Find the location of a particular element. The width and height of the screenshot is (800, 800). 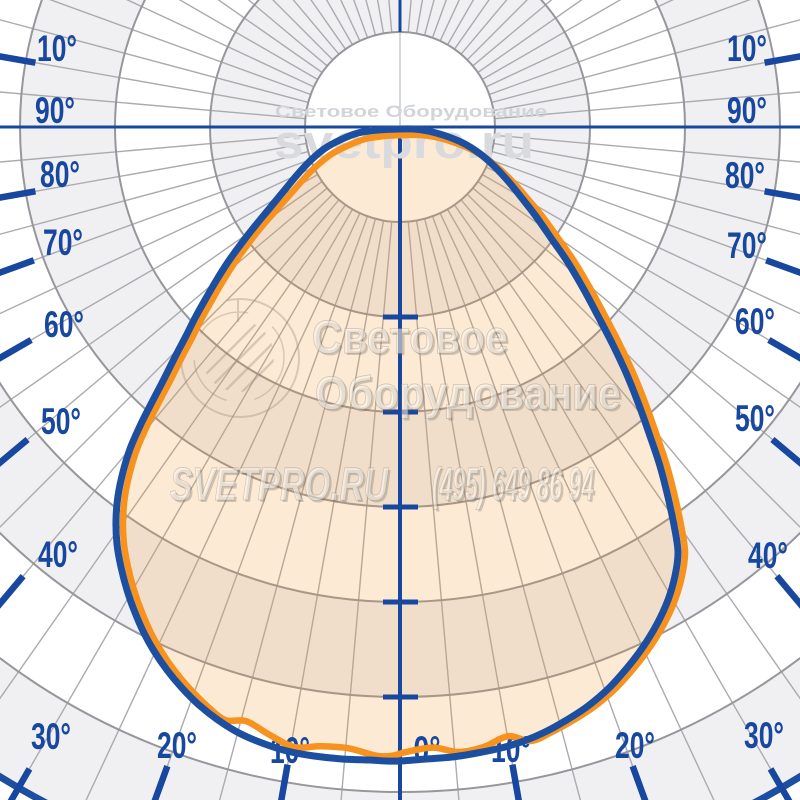

watermark-big-line2: Оборудование is located at coordinates (468, 393).